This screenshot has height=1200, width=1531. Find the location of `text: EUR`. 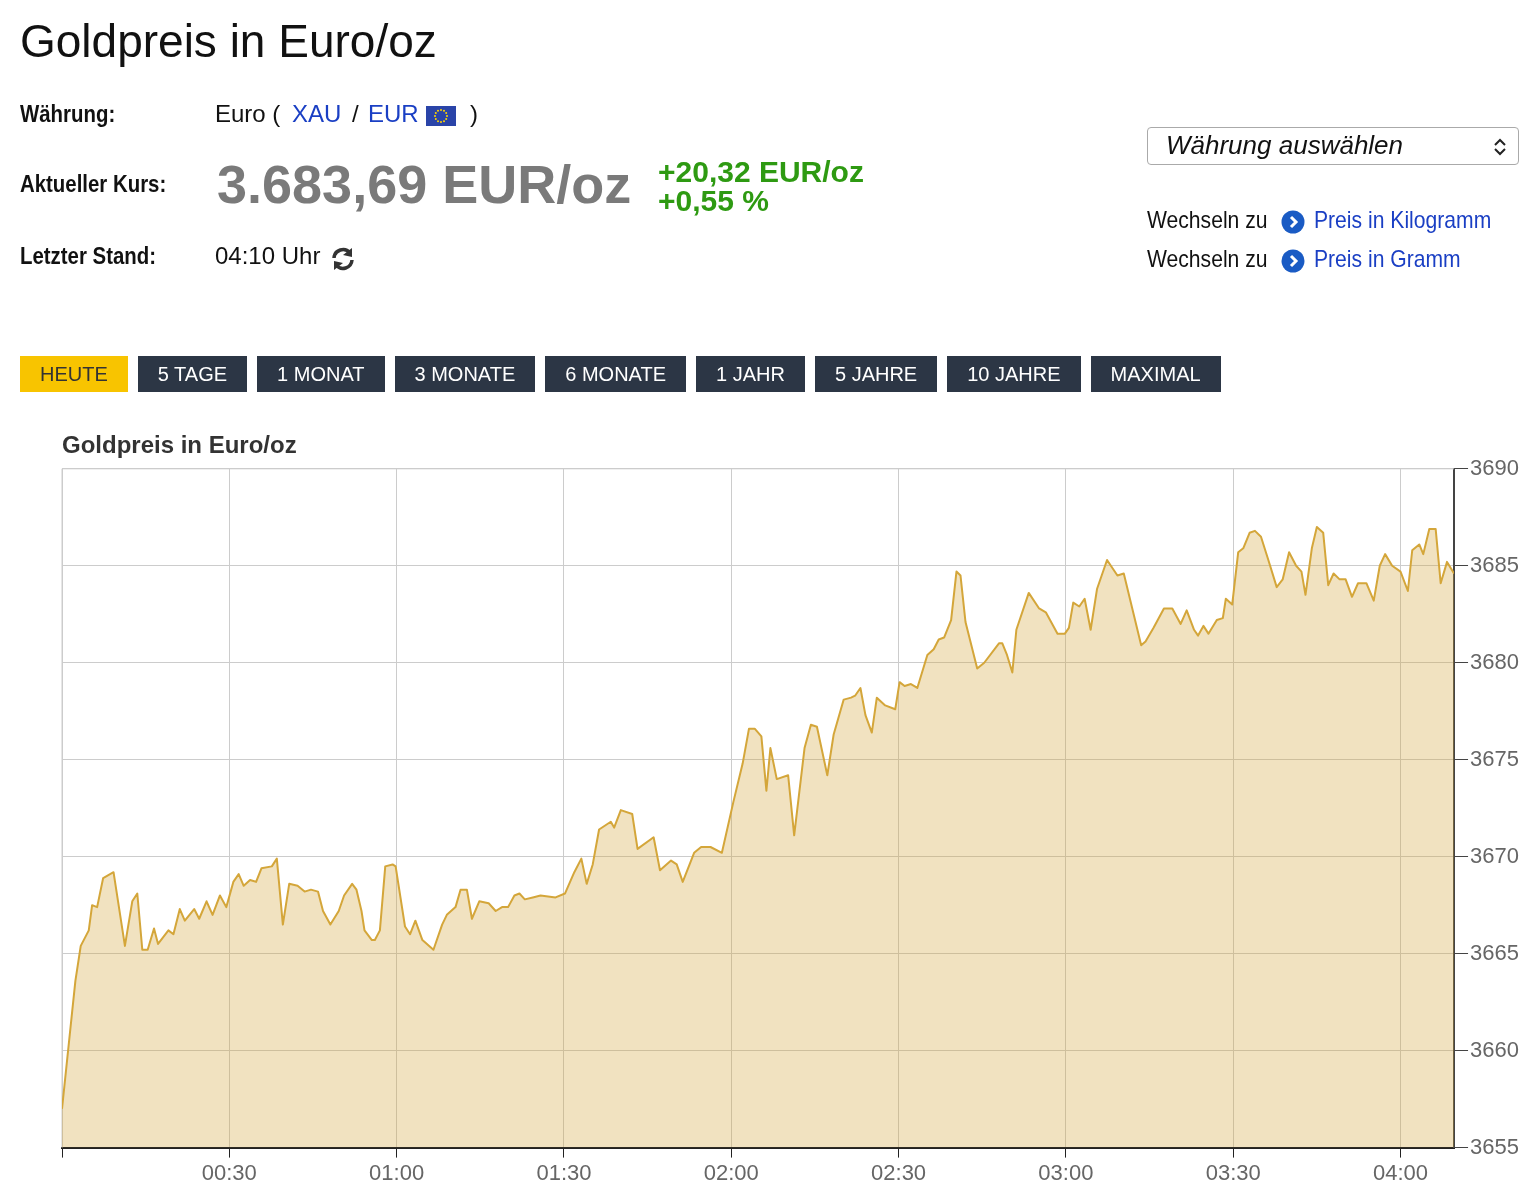

text: EUR is located at coordinates (393, 114).